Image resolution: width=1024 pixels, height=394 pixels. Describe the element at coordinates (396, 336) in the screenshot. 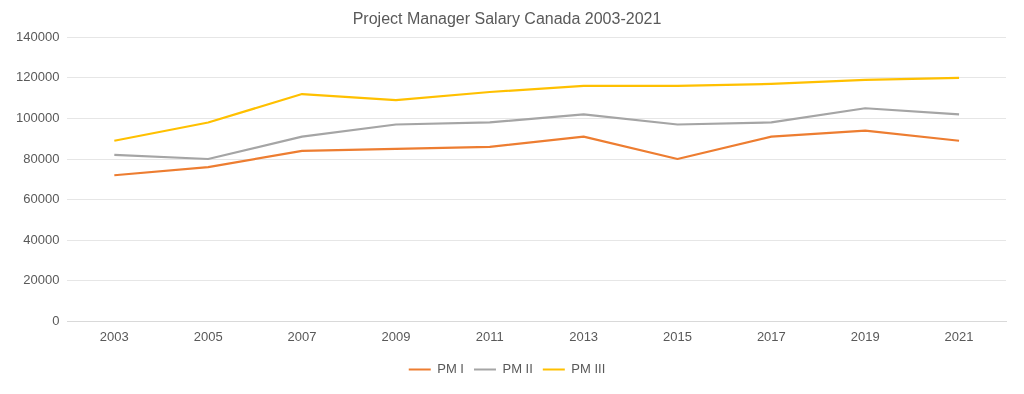

I see `x-tick-label: 2009` at that location.